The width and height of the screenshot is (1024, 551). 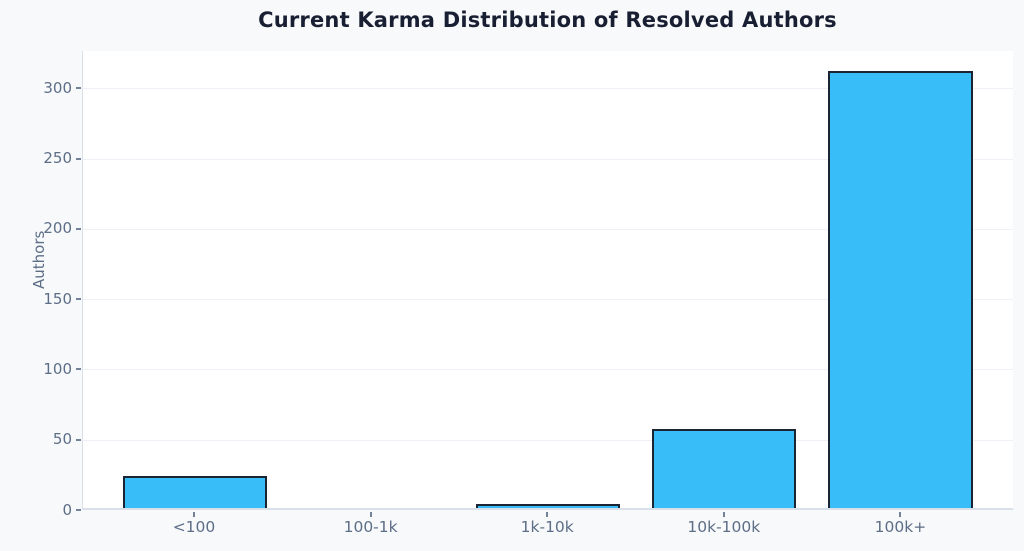 What do you see at coordinates (724, 527) in the screenshot?
I see `x-tick-label-10k-100k: 10k-100k` at bounding box center [724, 527].